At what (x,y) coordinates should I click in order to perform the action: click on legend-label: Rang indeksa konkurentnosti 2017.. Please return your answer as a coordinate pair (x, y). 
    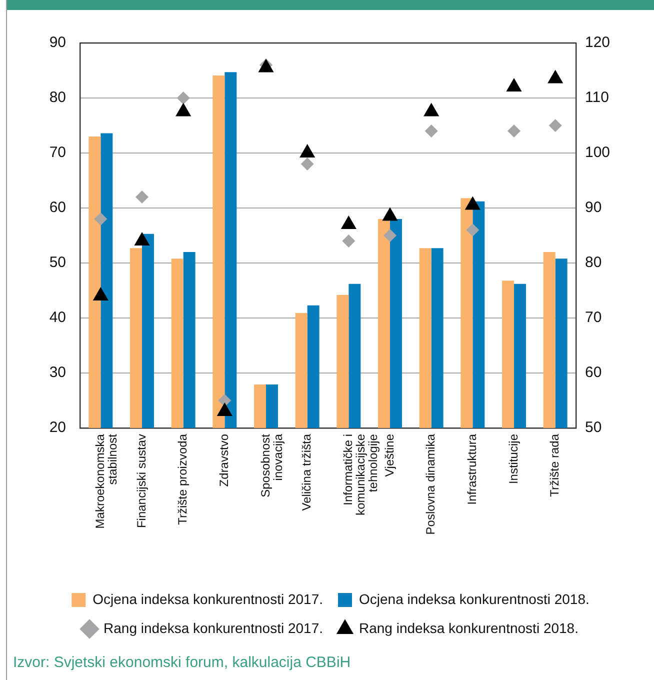
    Looking at the image, I should click on (214, 628).